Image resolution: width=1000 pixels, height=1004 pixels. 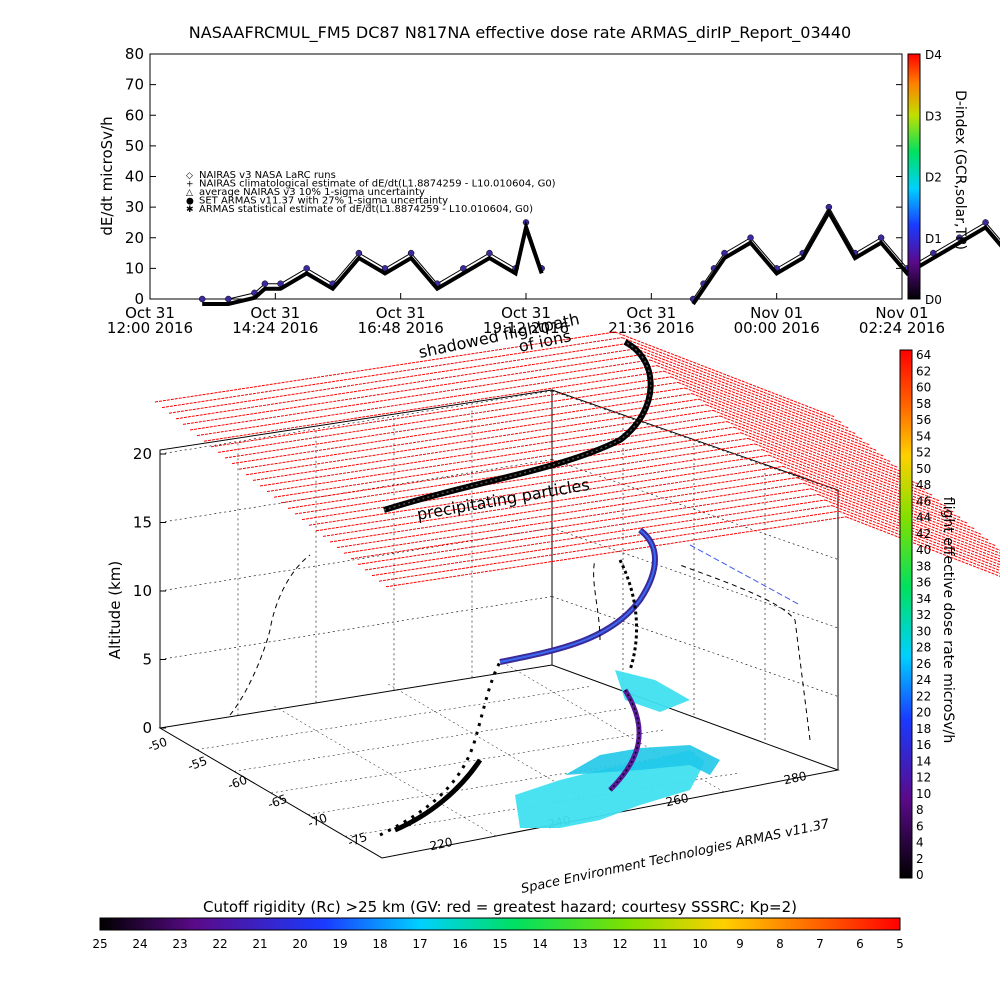 I want to click on legend-symbol: +, so click(x=190, y=185).